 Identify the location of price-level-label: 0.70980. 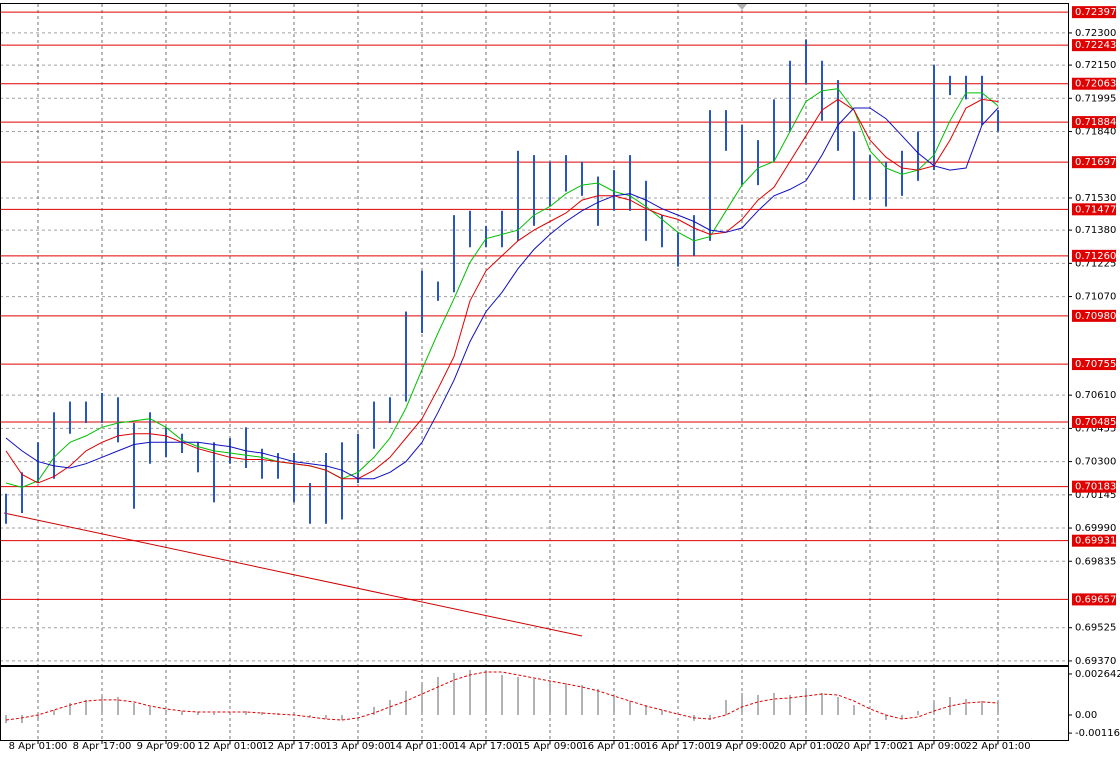
(1095, 316).